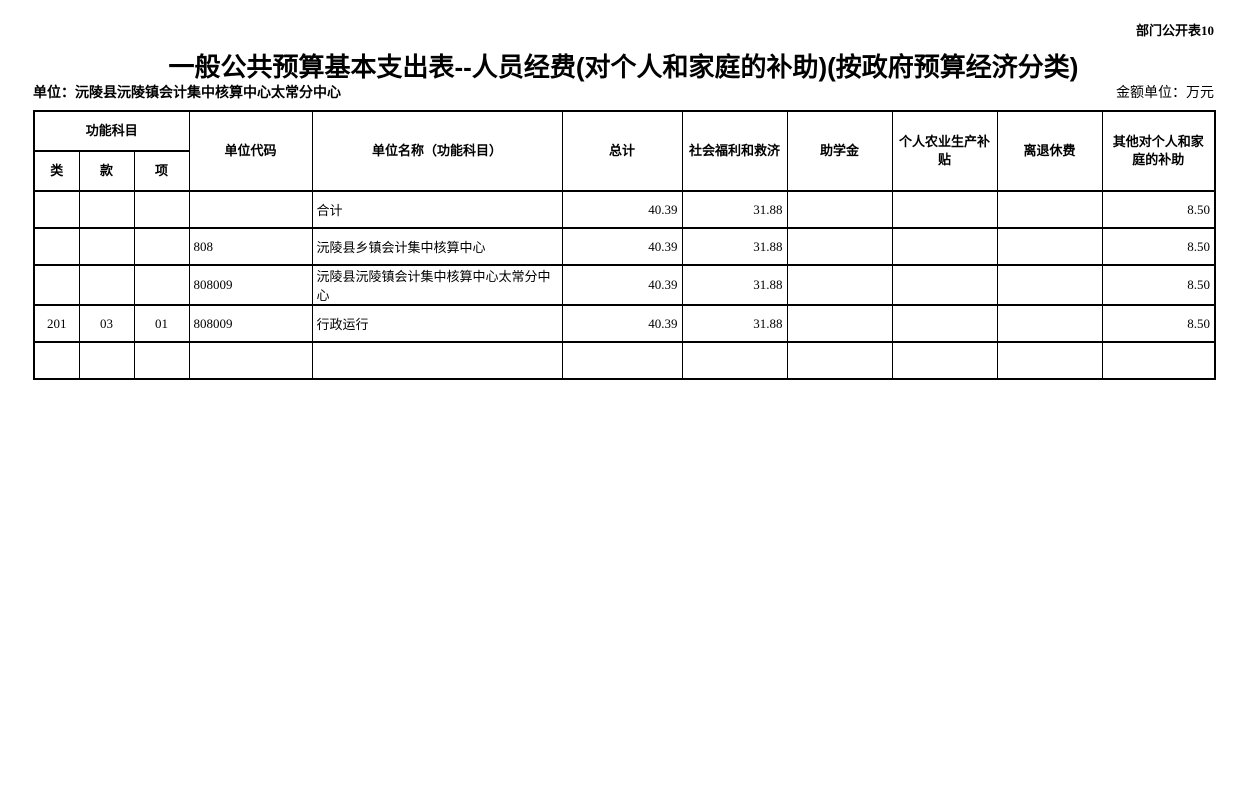 This screenshot has width=1247, height=793. What do you see at coordinates (56, 323) in the screenshot?
I see `cell-lei: 201` at bounding box center [56, 323].